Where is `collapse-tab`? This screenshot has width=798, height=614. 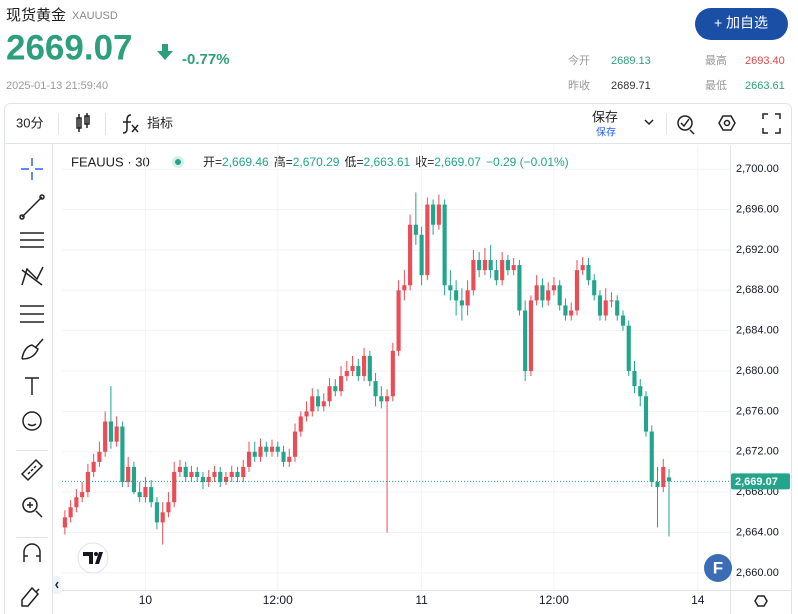 collapse-tab is located at coordinates (57, 585).